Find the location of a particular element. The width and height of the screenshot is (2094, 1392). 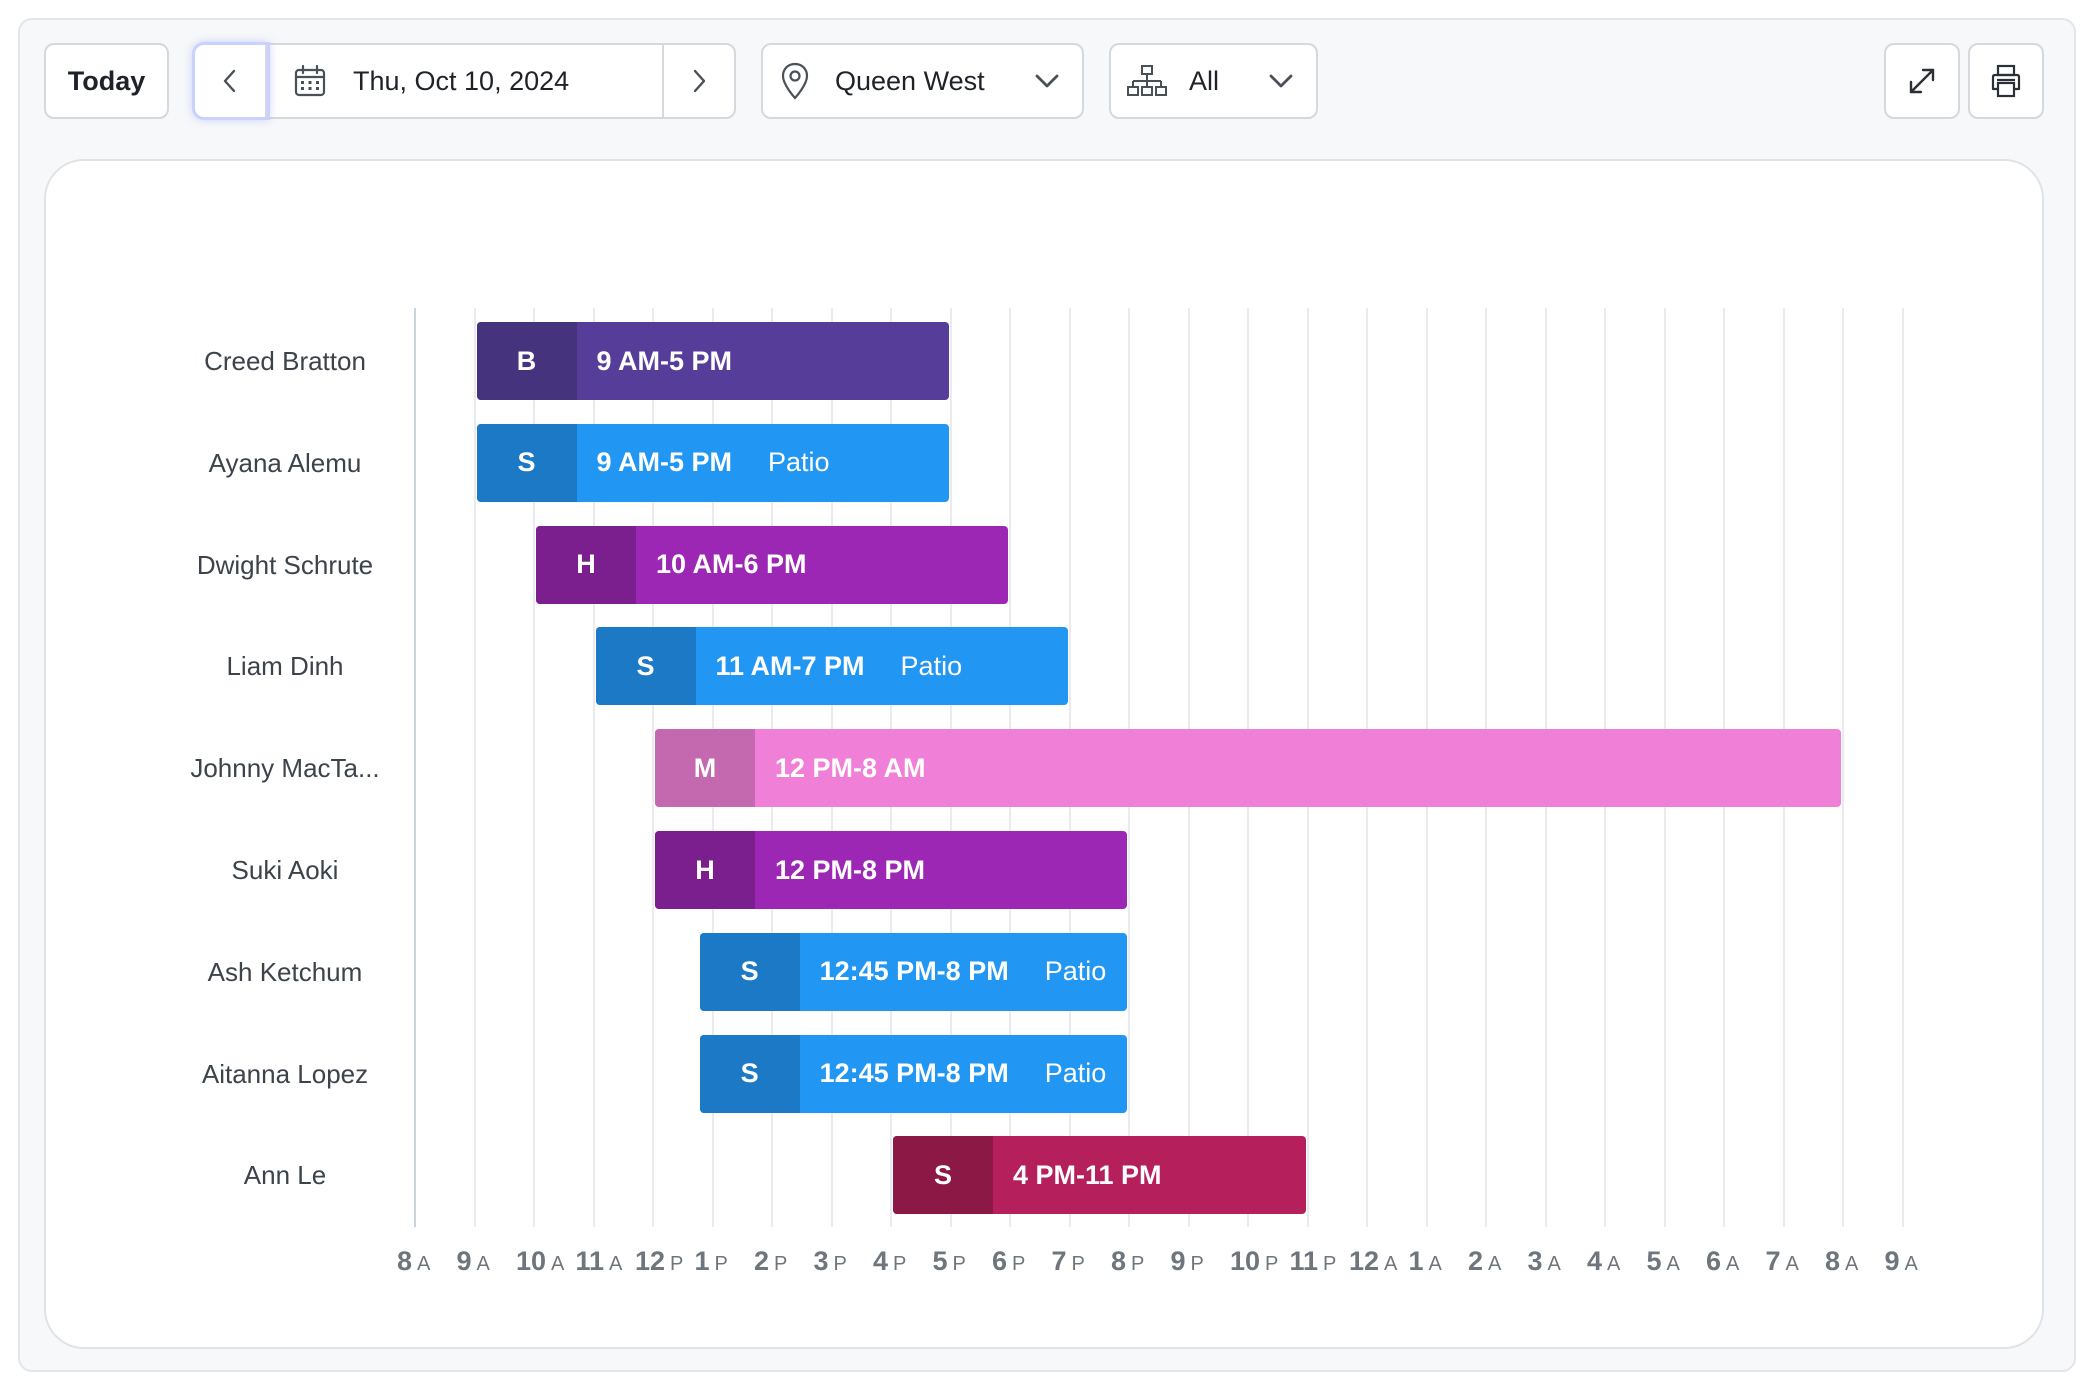

shift-bar: H 12 PM-8 PM is located at coordinates (891, 870).